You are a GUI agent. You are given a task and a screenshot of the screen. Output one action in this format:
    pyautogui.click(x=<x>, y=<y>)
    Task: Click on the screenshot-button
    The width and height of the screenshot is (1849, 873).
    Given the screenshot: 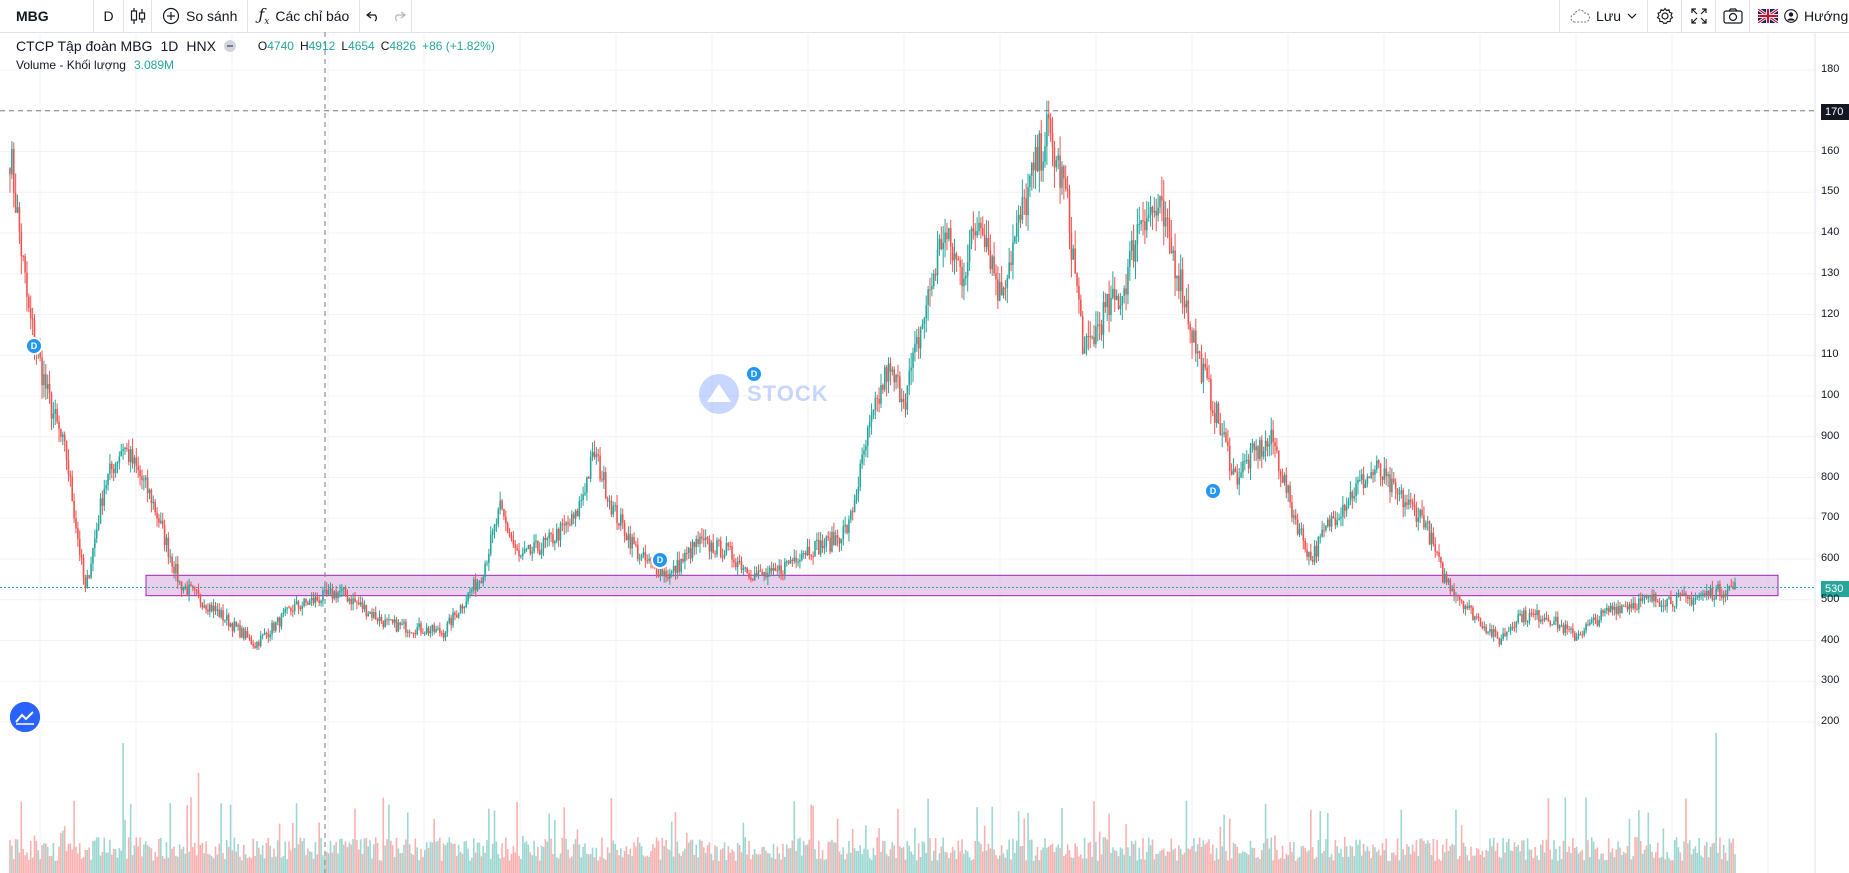 What is the action you would take?
    pyautogui.click(x=1732, y=16)
    